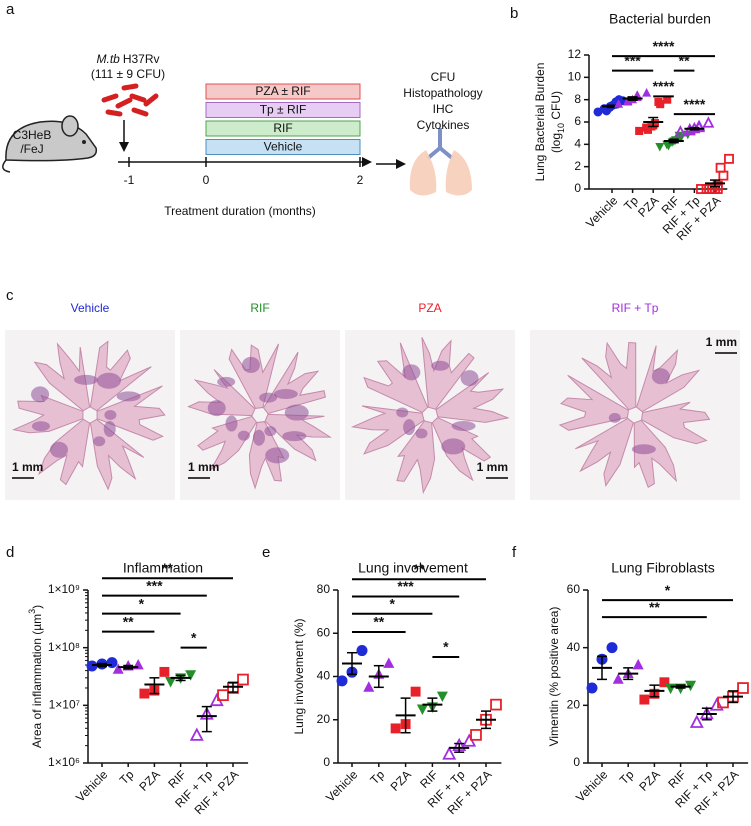 This screenshot has height=826, width=751. What do you see at coordinates (440, 162) in the screenshot?
I see `lungs-icon` at bounding box center [440, 162].